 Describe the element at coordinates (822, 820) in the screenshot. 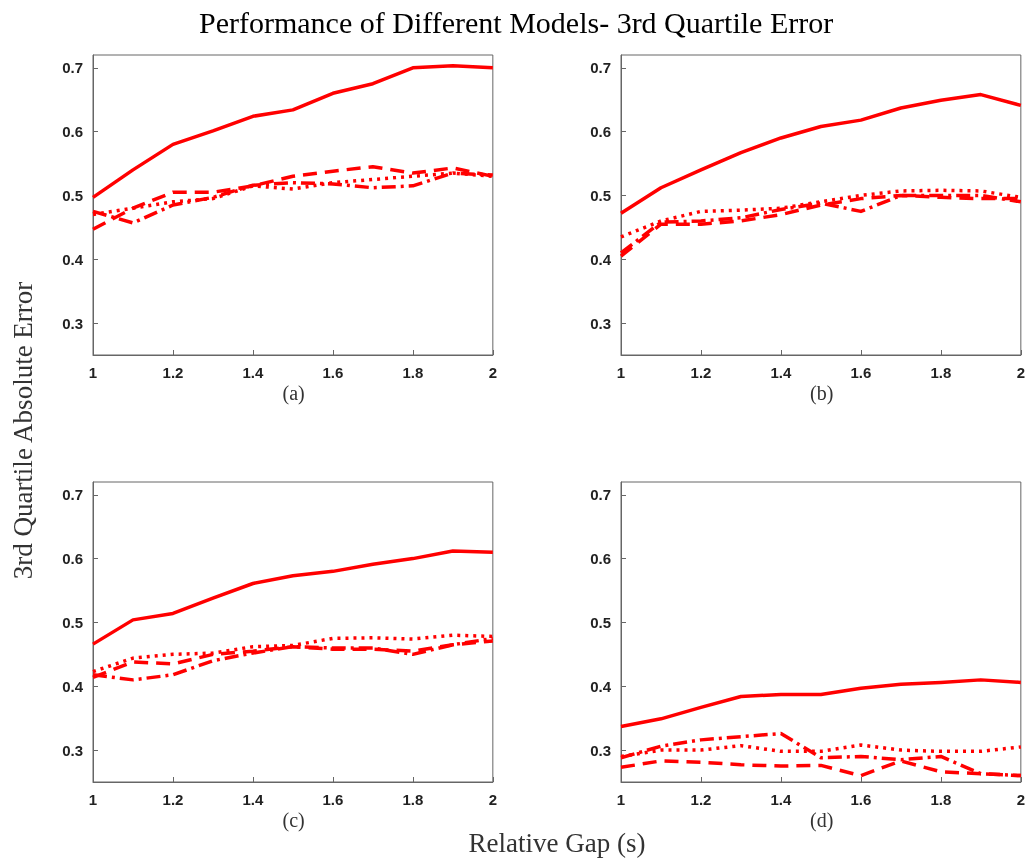

I see `text: (d)` at that location.